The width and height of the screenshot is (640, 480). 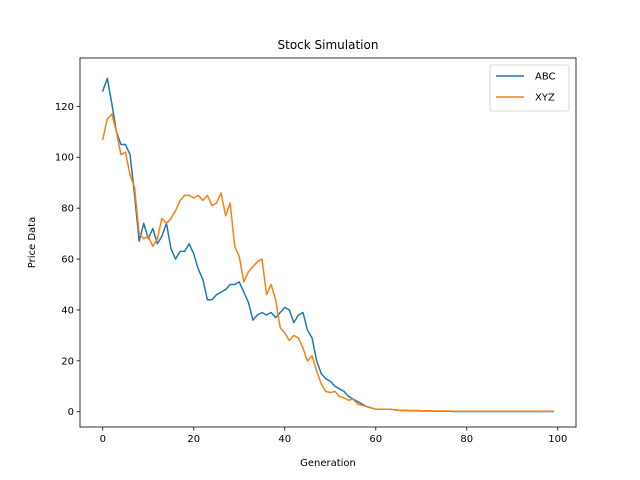 What do you see at coordinates (545, 77) in the screenshot?
I see `legend-label-abc: ABC` at bounding box center [545, 77].